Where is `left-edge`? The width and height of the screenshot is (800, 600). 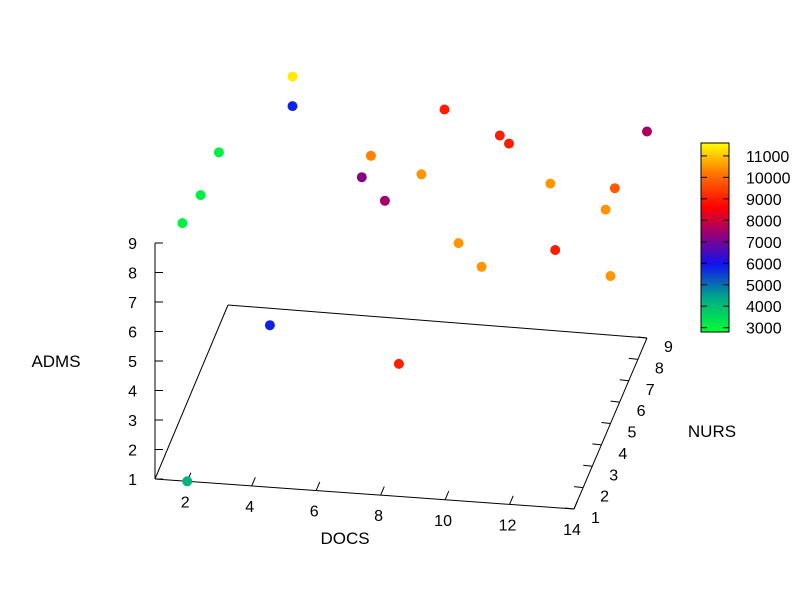 left-edge is located at coordinates (191, 392).